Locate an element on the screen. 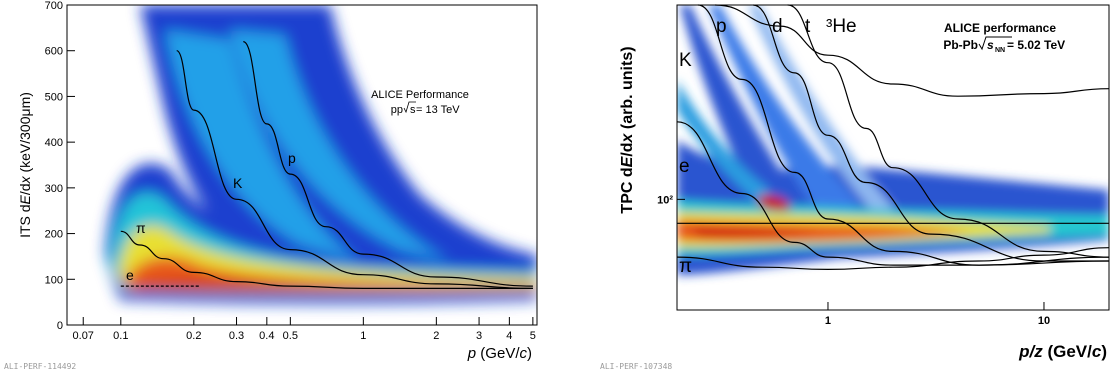 The width and height of the screenshot is (1113, 372). left-annotation-line2-post: = 13 TeV is located at coordinates (438, 110).